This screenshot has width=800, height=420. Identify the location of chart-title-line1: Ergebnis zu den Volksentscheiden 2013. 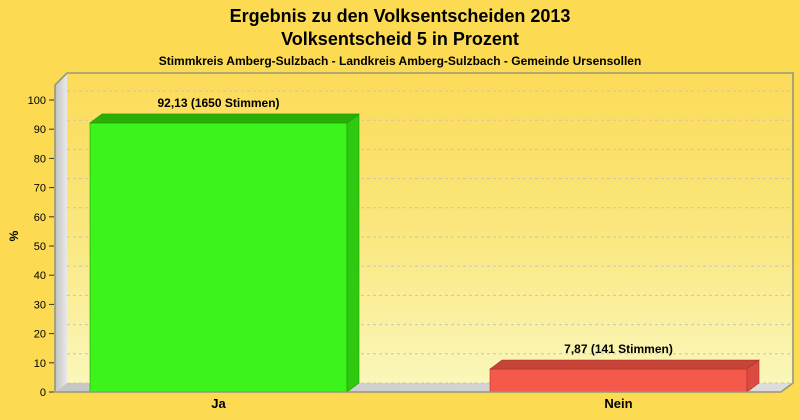
(400, 16).